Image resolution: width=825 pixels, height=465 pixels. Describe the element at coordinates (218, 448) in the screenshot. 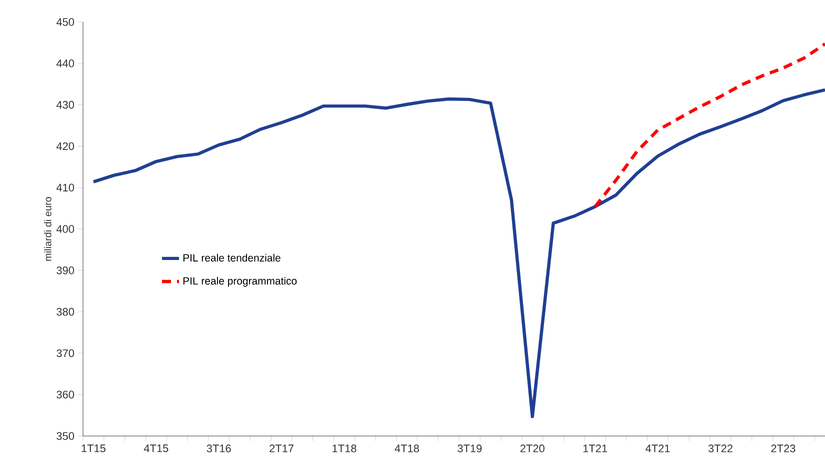

I see `x-tick-label: 3T16` at that location.